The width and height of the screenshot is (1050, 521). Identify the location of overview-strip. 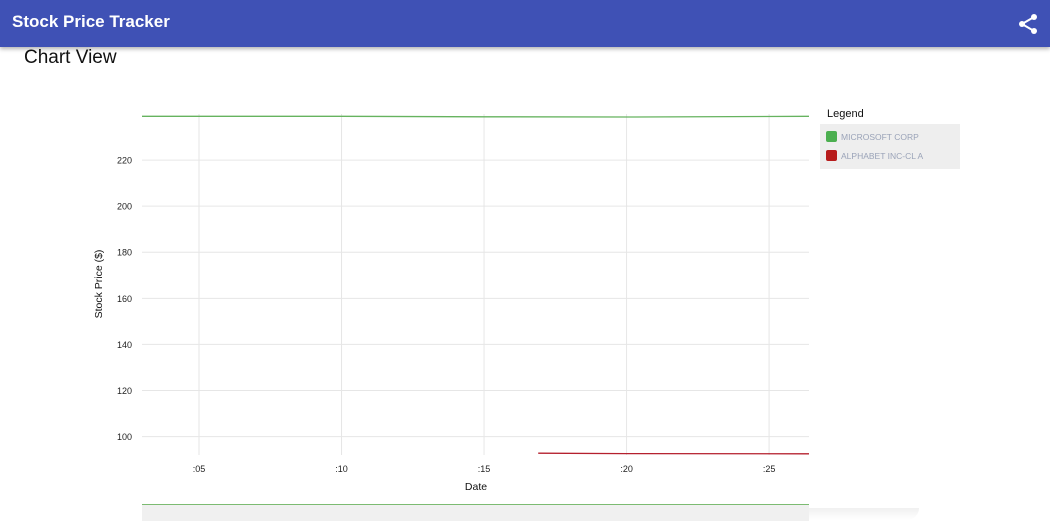
(475, 512).